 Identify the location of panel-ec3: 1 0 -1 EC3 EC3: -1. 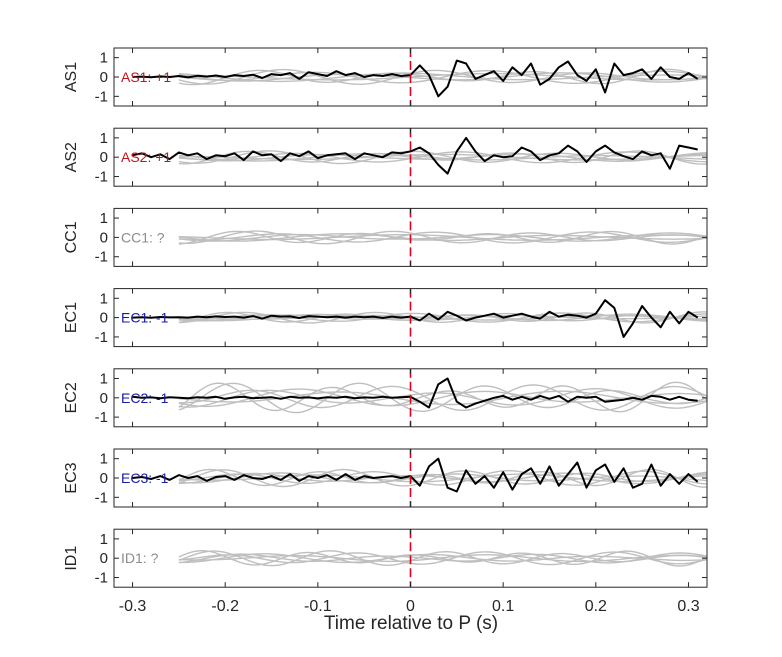
(385, 478).